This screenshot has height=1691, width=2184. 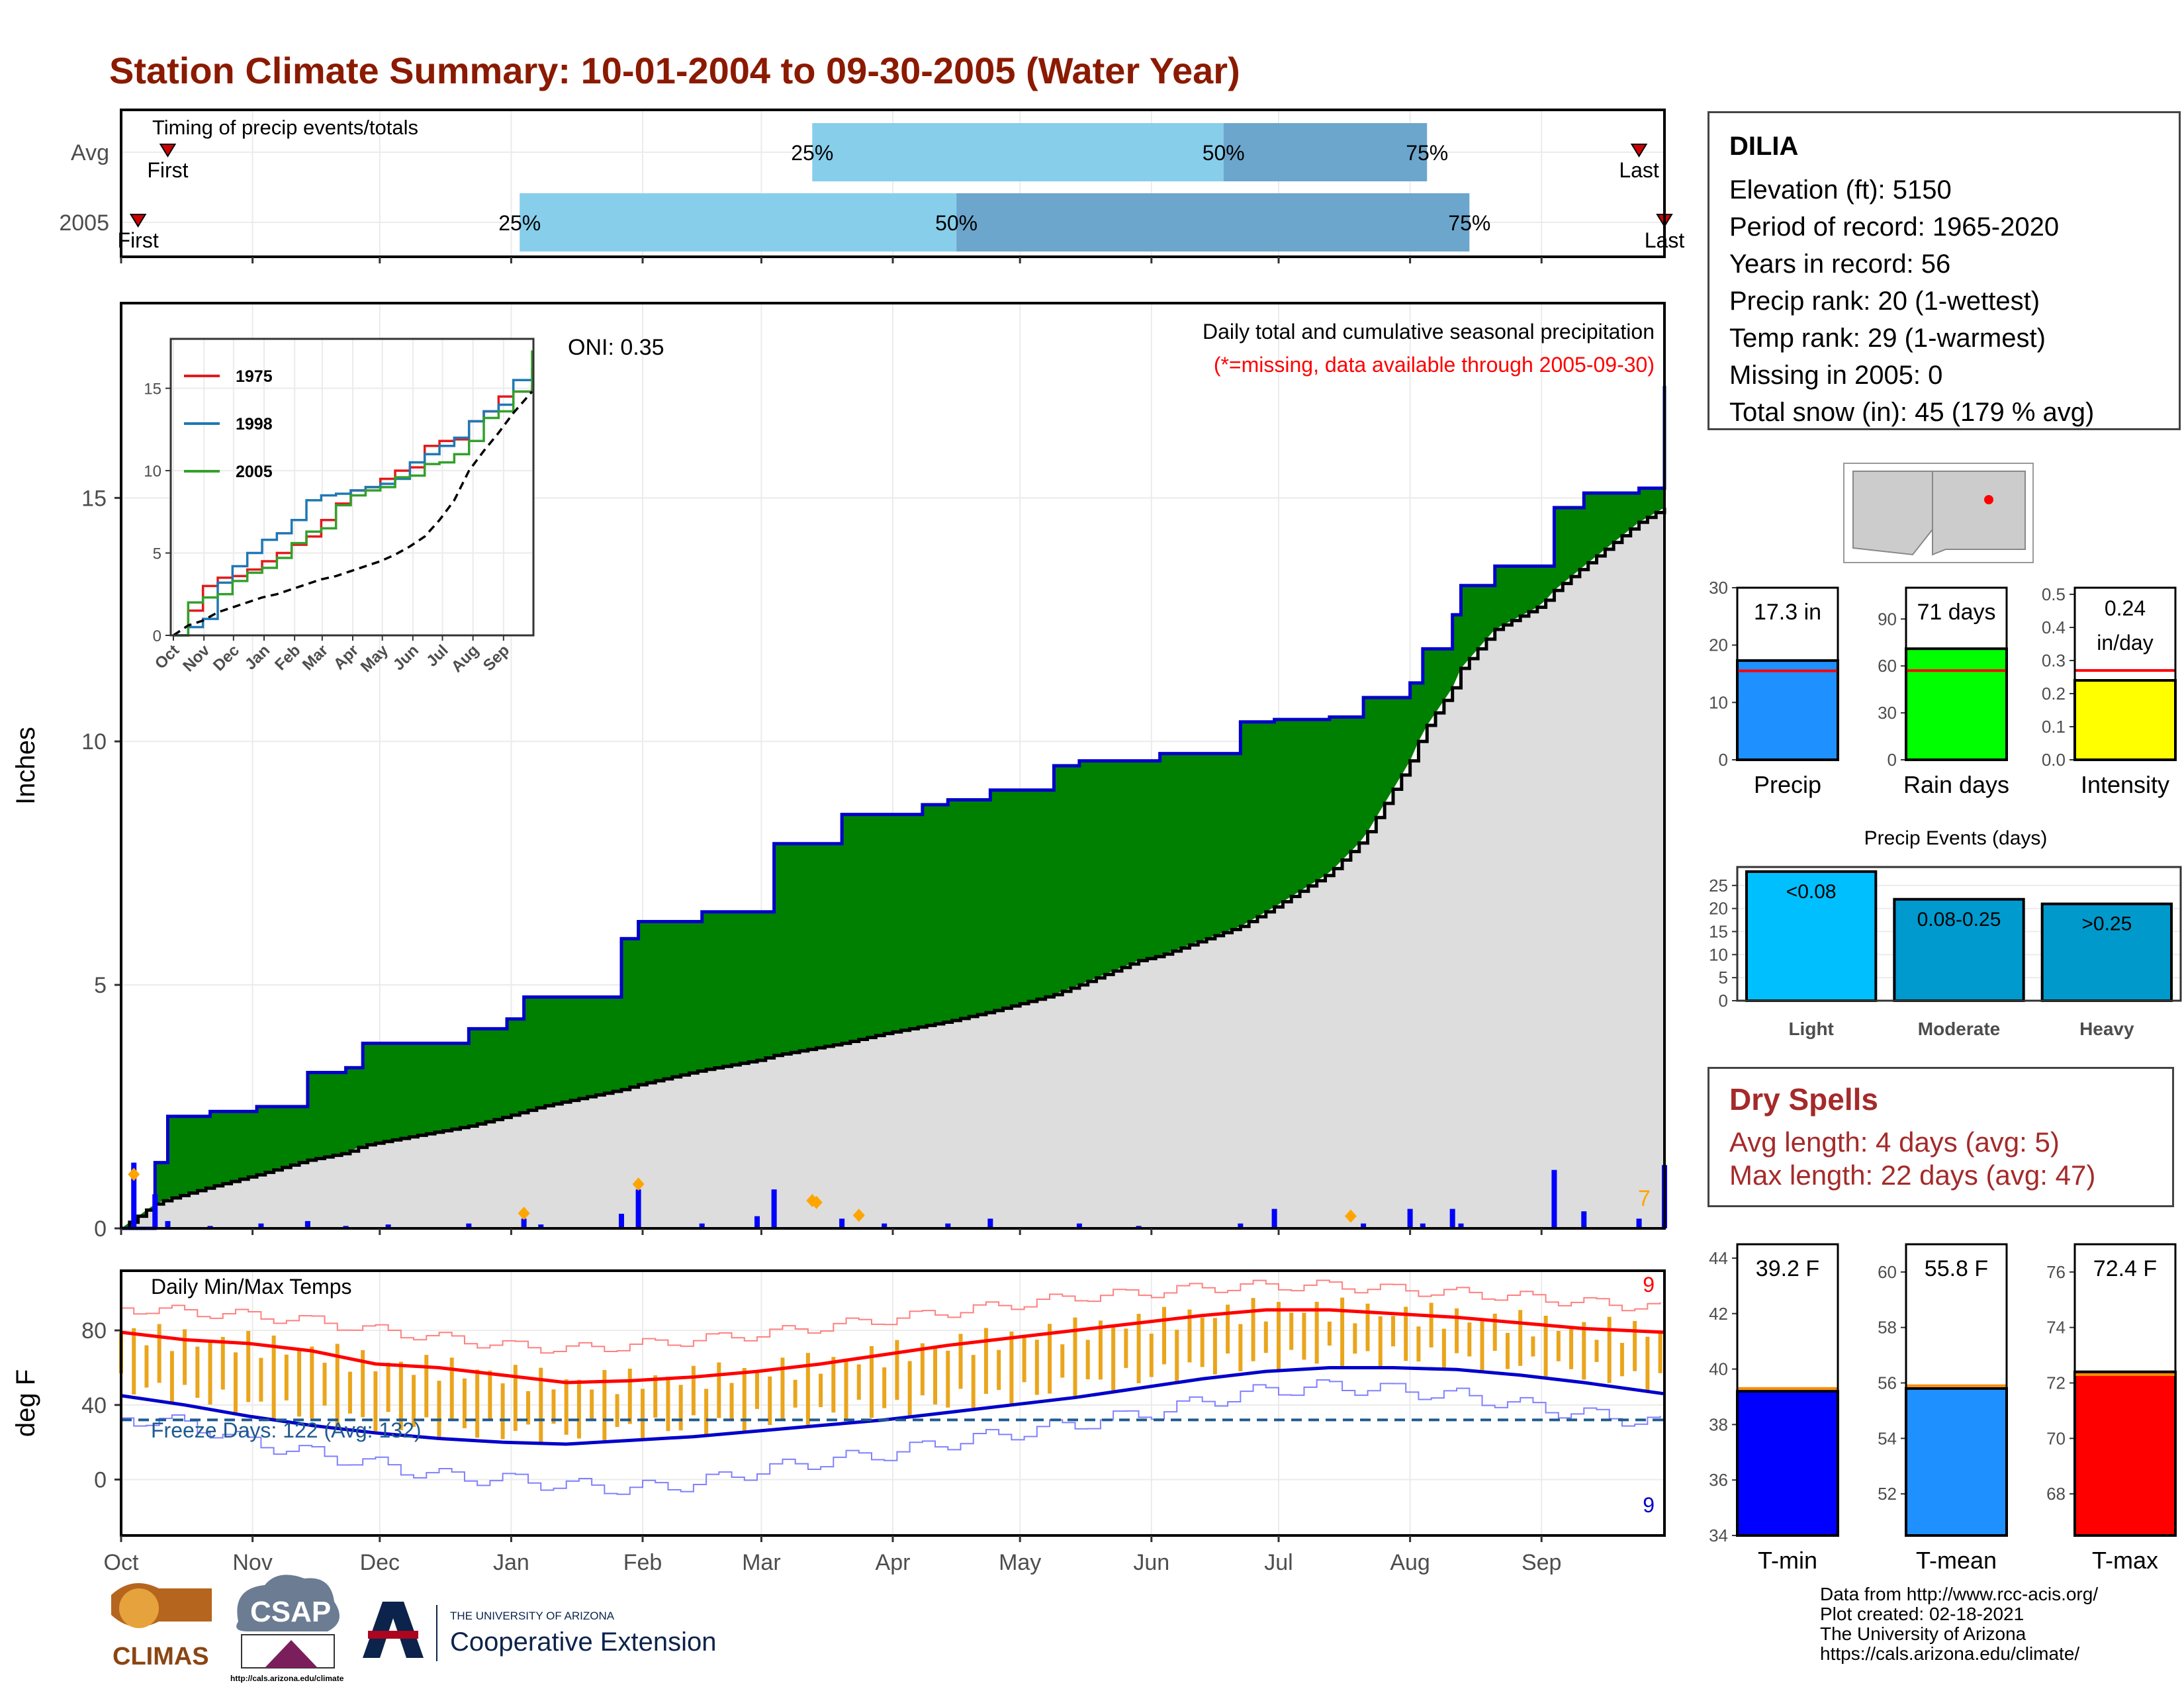 I want to click on freeze-days-label: Freeze Days: 122 (Avg: 132), so click(x=286, y=1430).